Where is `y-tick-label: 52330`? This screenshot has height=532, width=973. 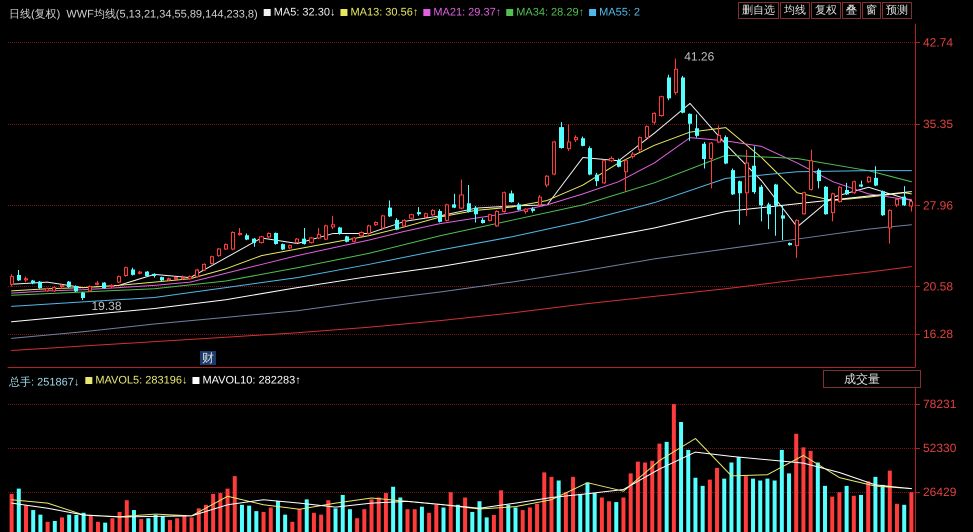
y-tick-label: 52330 is located at coordinates (940, 448).